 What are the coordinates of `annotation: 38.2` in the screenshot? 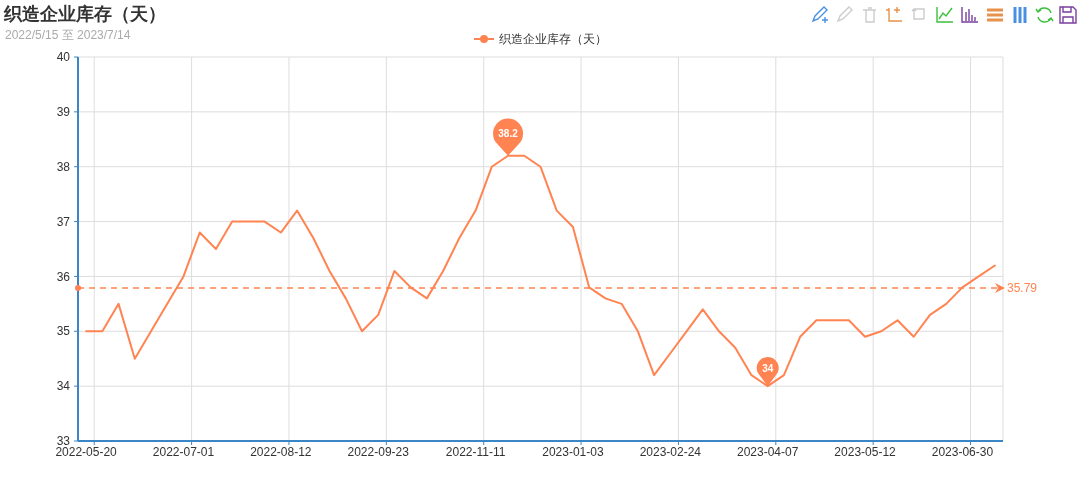 It's located at (508, 134).